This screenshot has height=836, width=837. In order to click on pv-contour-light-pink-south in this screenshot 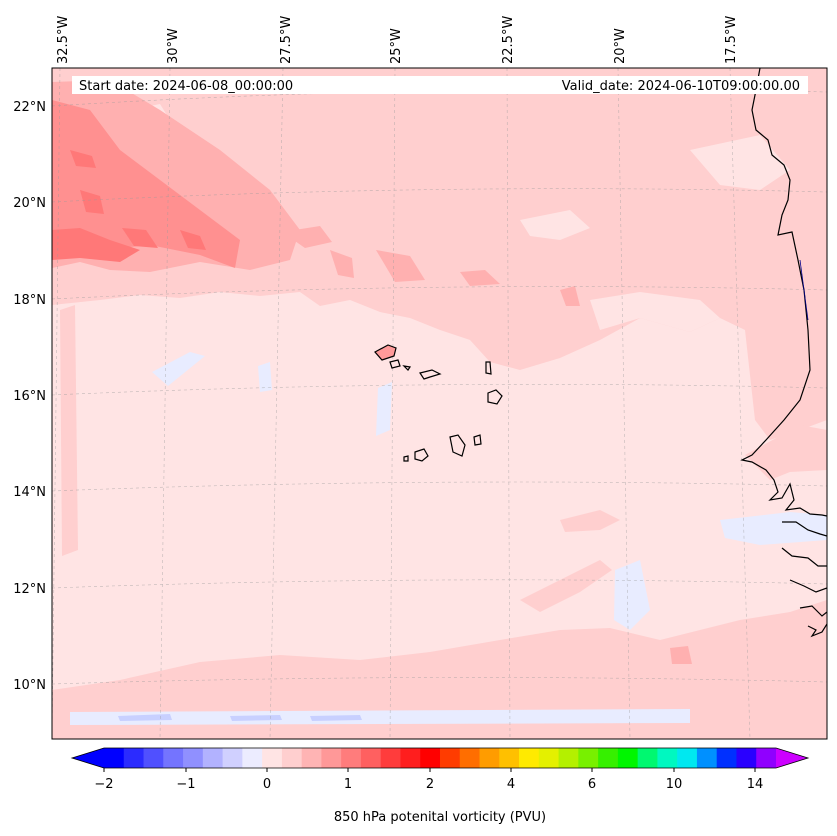, I will do `click(566, 586)`.